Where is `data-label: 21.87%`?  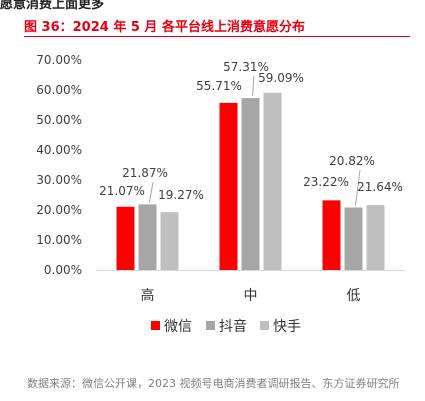
data-label: 21.87% is located at coordinates (145, 173).